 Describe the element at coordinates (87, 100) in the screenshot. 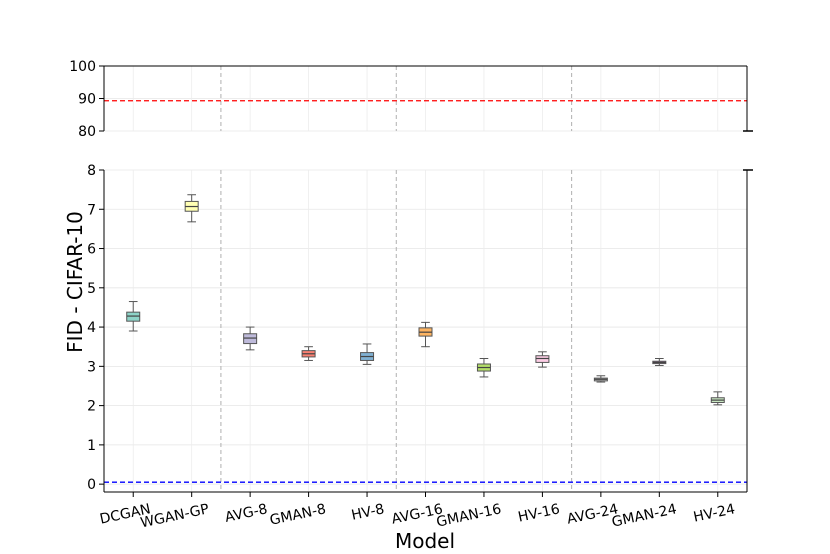

I see `y-tick-label: 90` at that location.